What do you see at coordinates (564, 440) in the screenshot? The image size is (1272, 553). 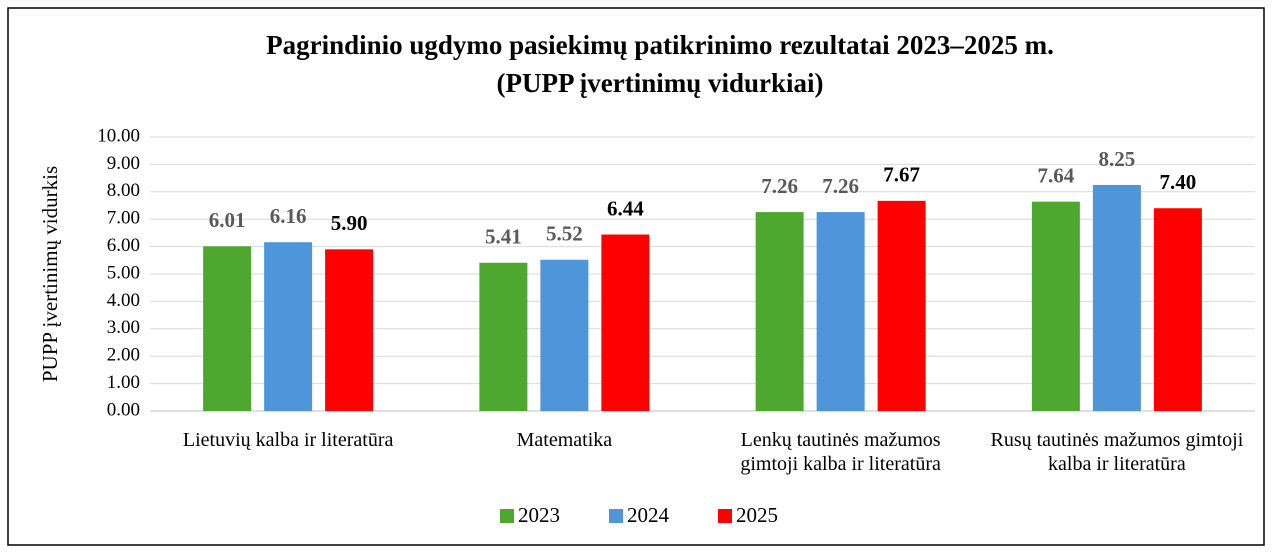 I see `x-tick-label: Matematika` at bounding box center [564, 440].